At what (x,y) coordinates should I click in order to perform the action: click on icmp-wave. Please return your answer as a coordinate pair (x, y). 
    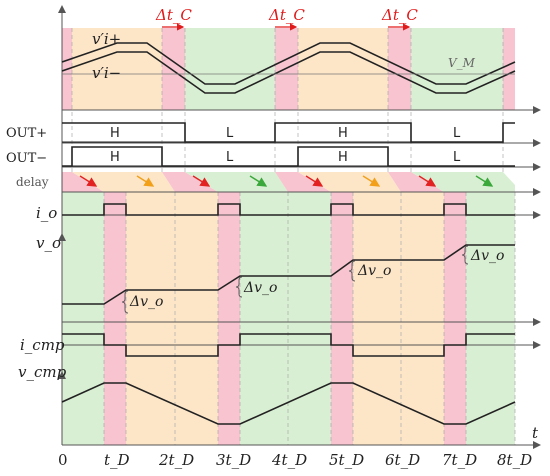
    Looking at the image, I should click on (288, 345).